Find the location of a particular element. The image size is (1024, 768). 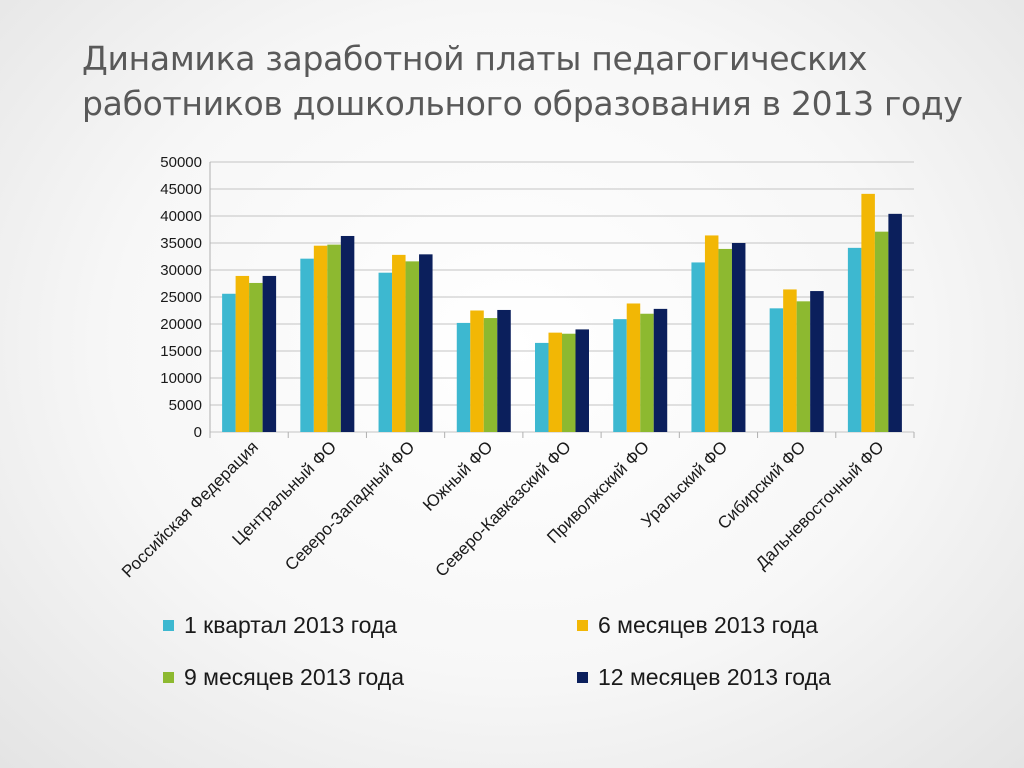

legend-item: 12 месяцев 2013 года is located at coordinates (704, 677).